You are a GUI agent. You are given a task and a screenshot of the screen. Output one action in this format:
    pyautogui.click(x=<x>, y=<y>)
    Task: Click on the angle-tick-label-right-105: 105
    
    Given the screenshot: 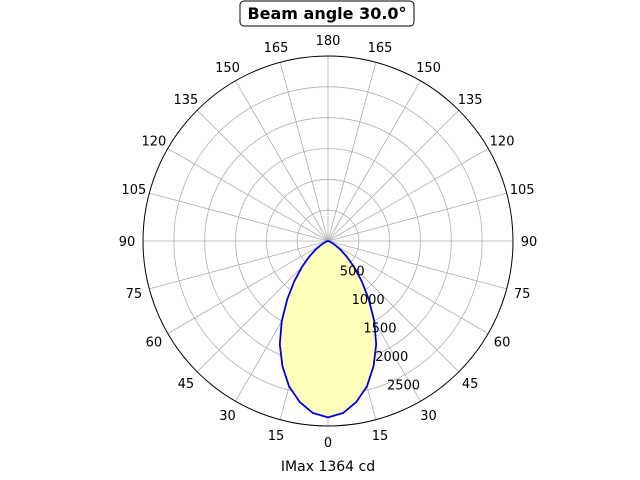 What is the action you would take?
    pyautogui.click(x=522, y=190)
    